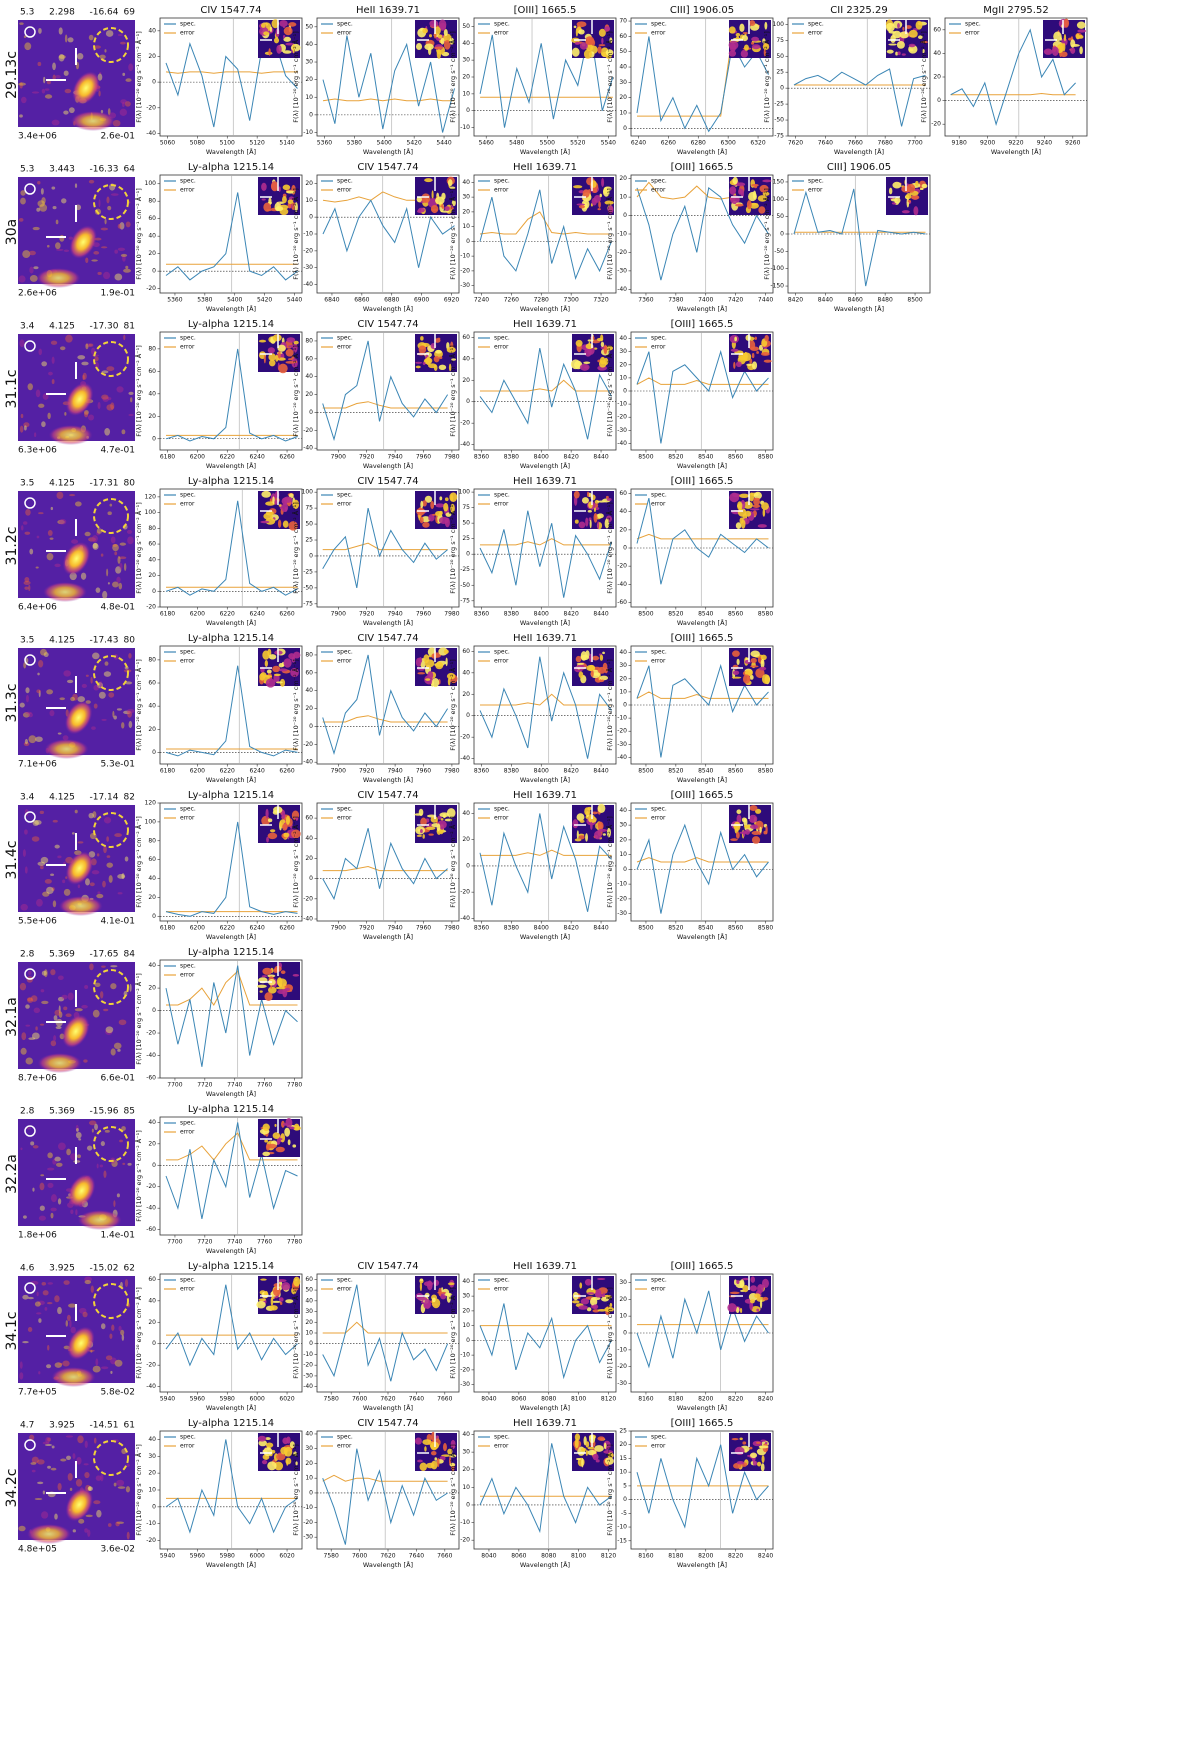 The width and height of the screenshot is (1200, 1743). Describe the element at coordinates (388, 10) in the screenshot. I see `panel-title: HeII 1639.71` at that location.